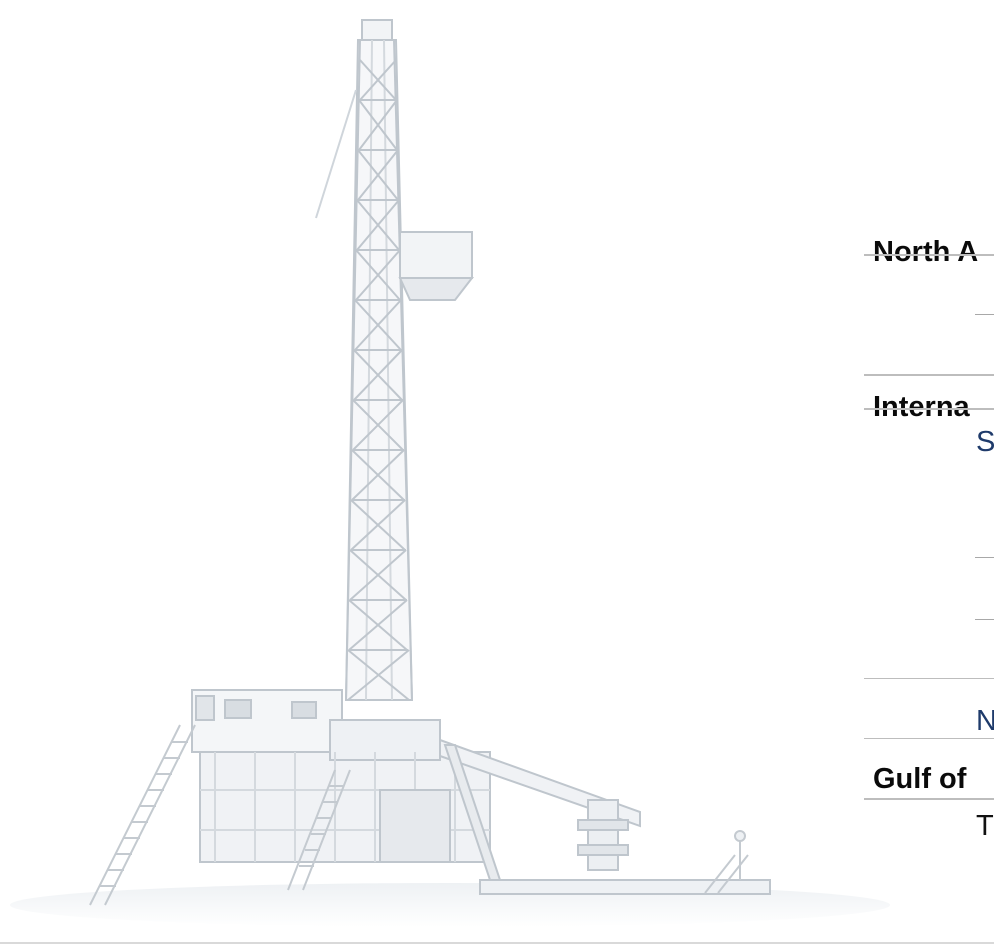  I want to click on stairs, so click(419, 815).